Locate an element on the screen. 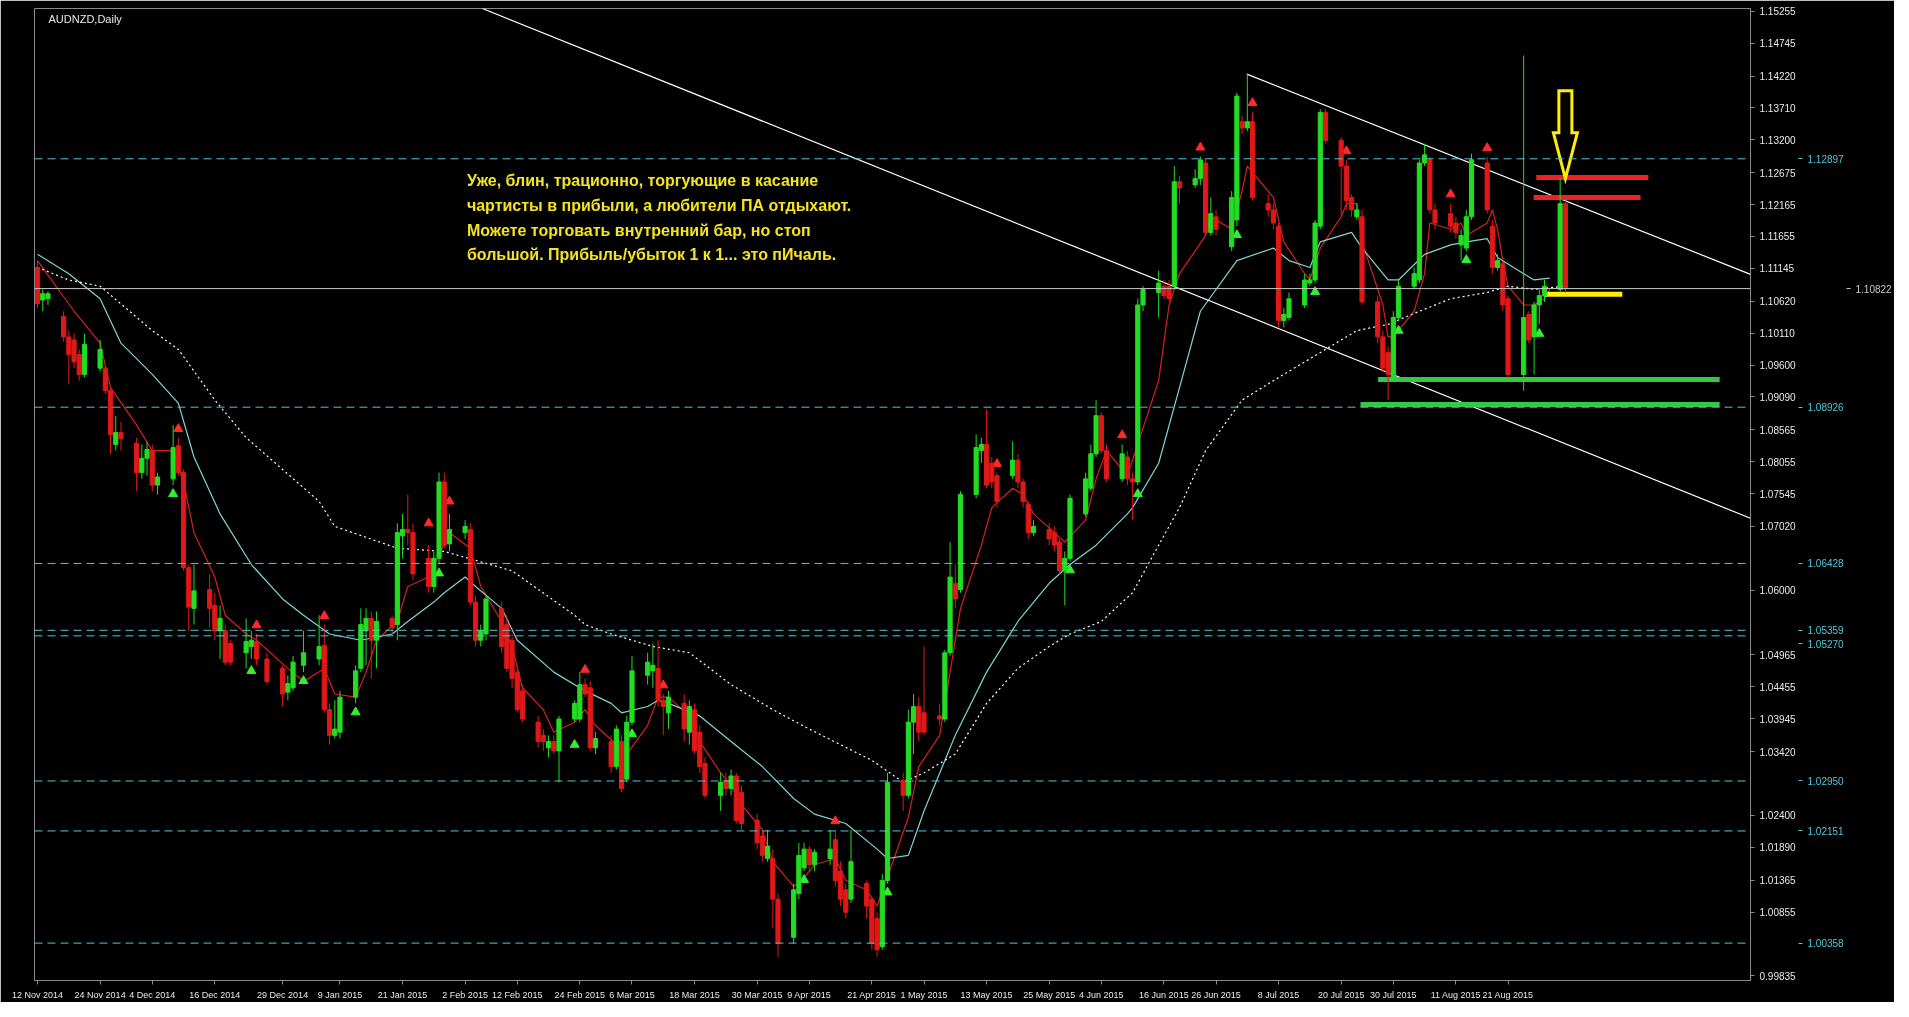  y-tick-label: 1.06000 is located at coordinates (1778, 591).